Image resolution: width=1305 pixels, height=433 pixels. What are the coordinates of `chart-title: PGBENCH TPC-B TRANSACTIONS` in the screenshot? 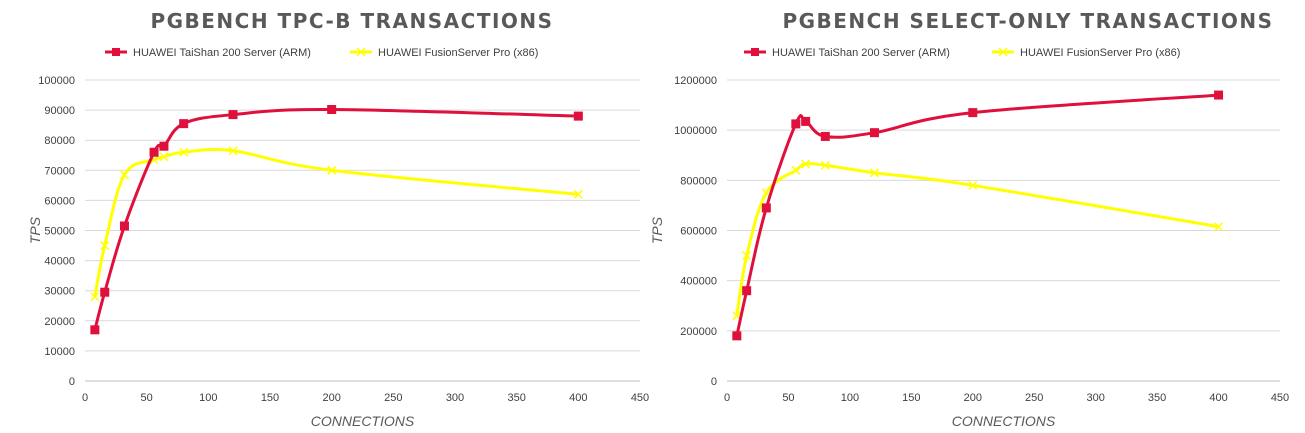 It's located at (351, 21).